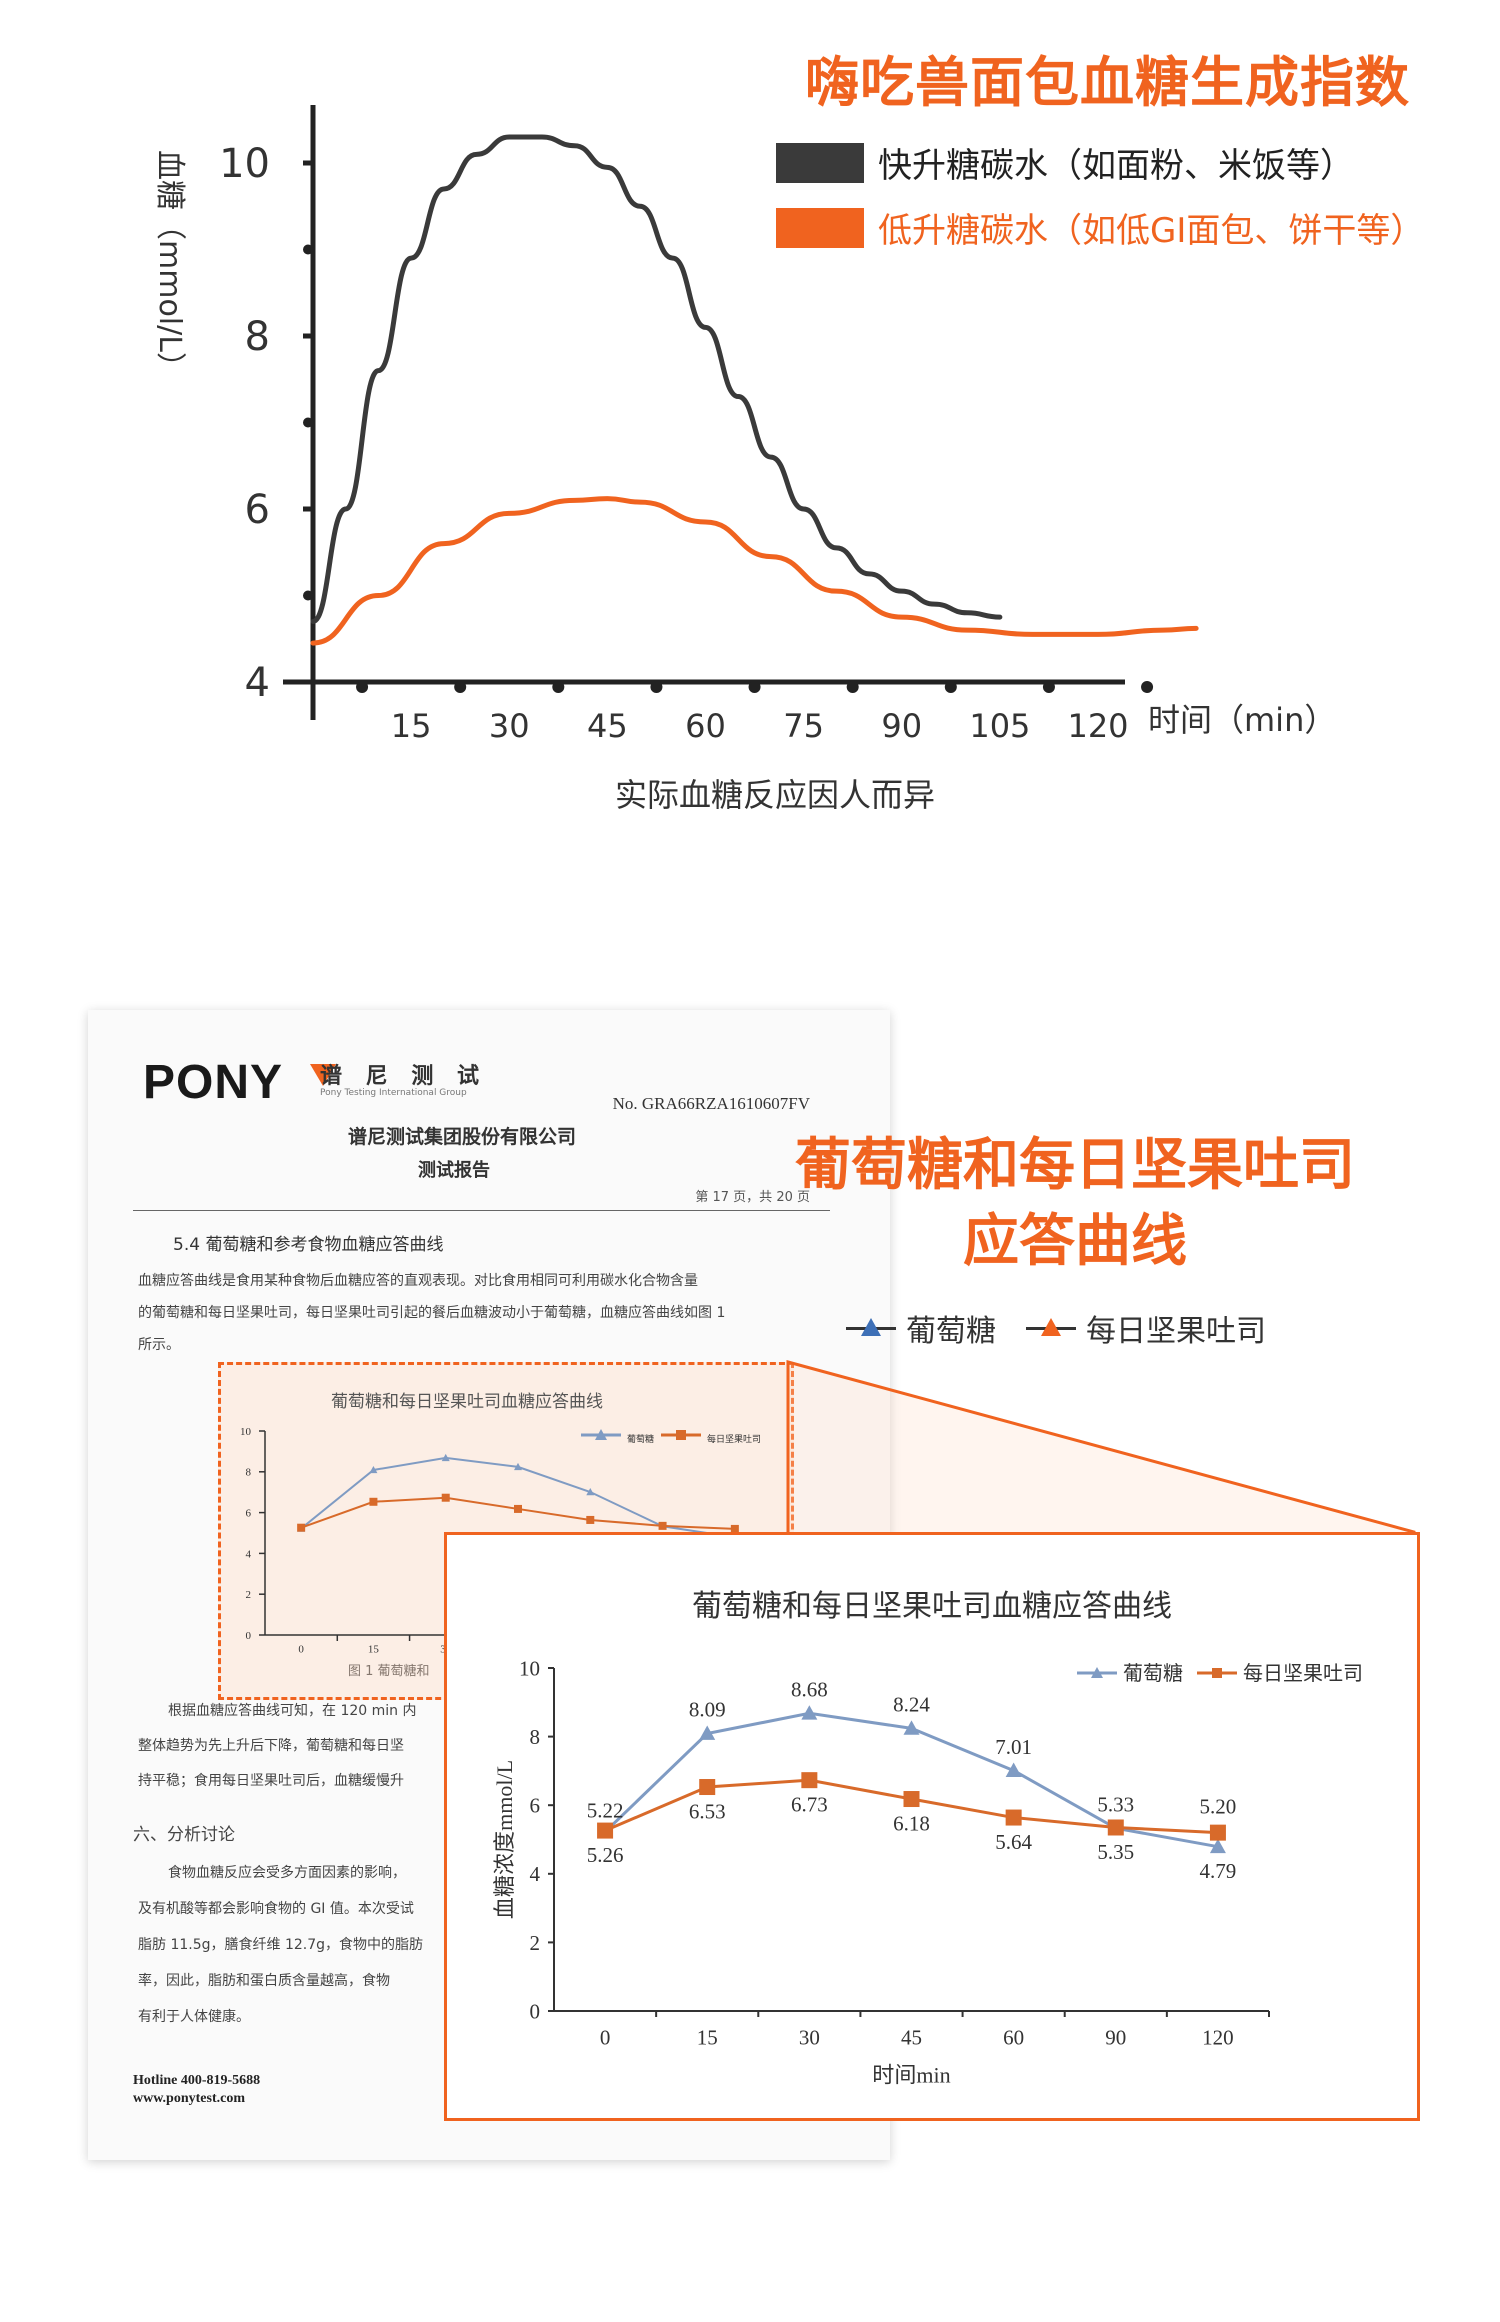 The height and width of the screenshot is (2322, 1500). I want to click on zoom-x-tick-label-0: 0, so click(605, 2038).